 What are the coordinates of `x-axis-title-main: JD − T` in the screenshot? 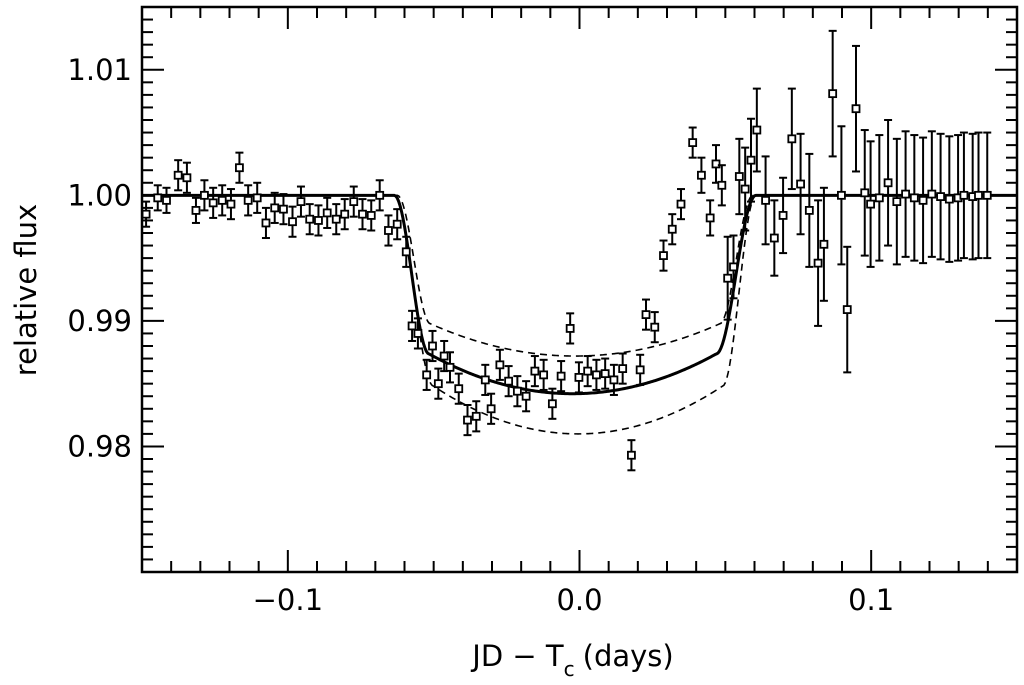 It's located at (517, 656).